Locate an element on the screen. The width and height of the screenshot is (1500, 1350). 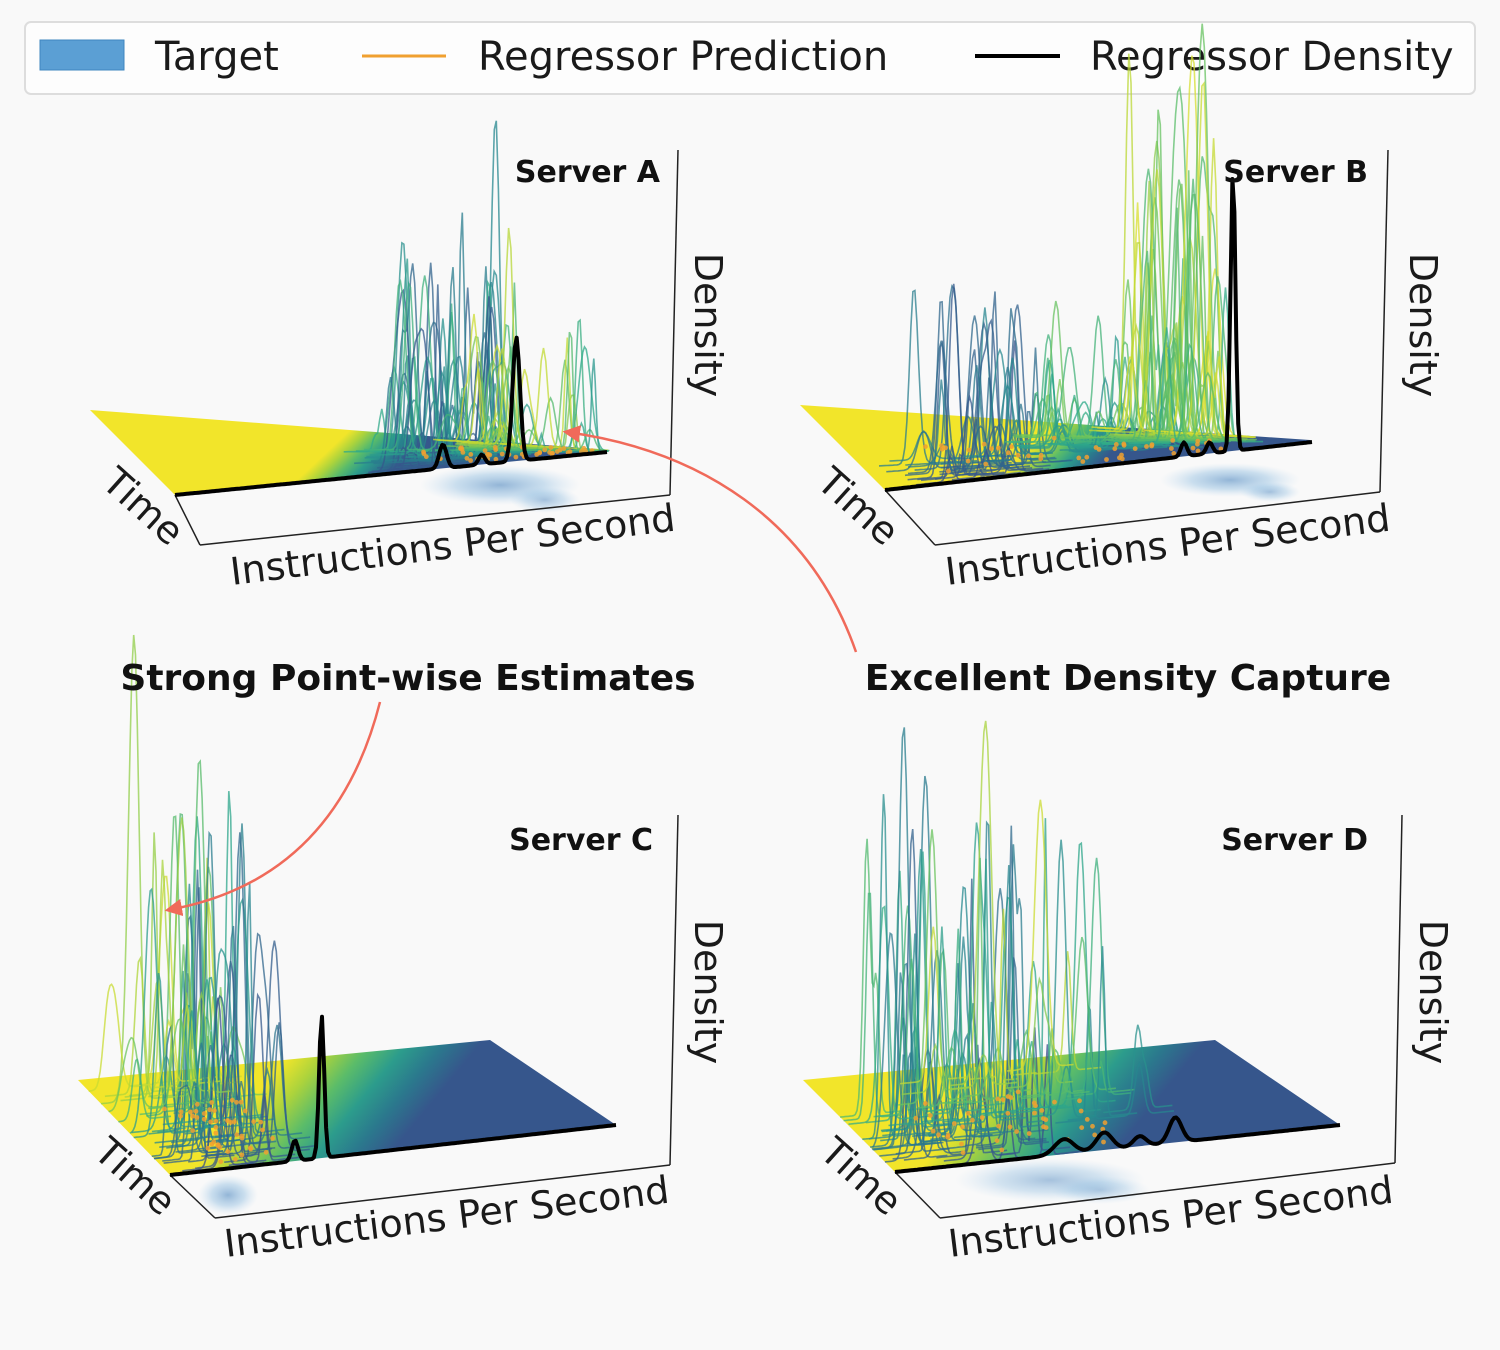
arrow-to-server-c is located at coordinates (273, 809).